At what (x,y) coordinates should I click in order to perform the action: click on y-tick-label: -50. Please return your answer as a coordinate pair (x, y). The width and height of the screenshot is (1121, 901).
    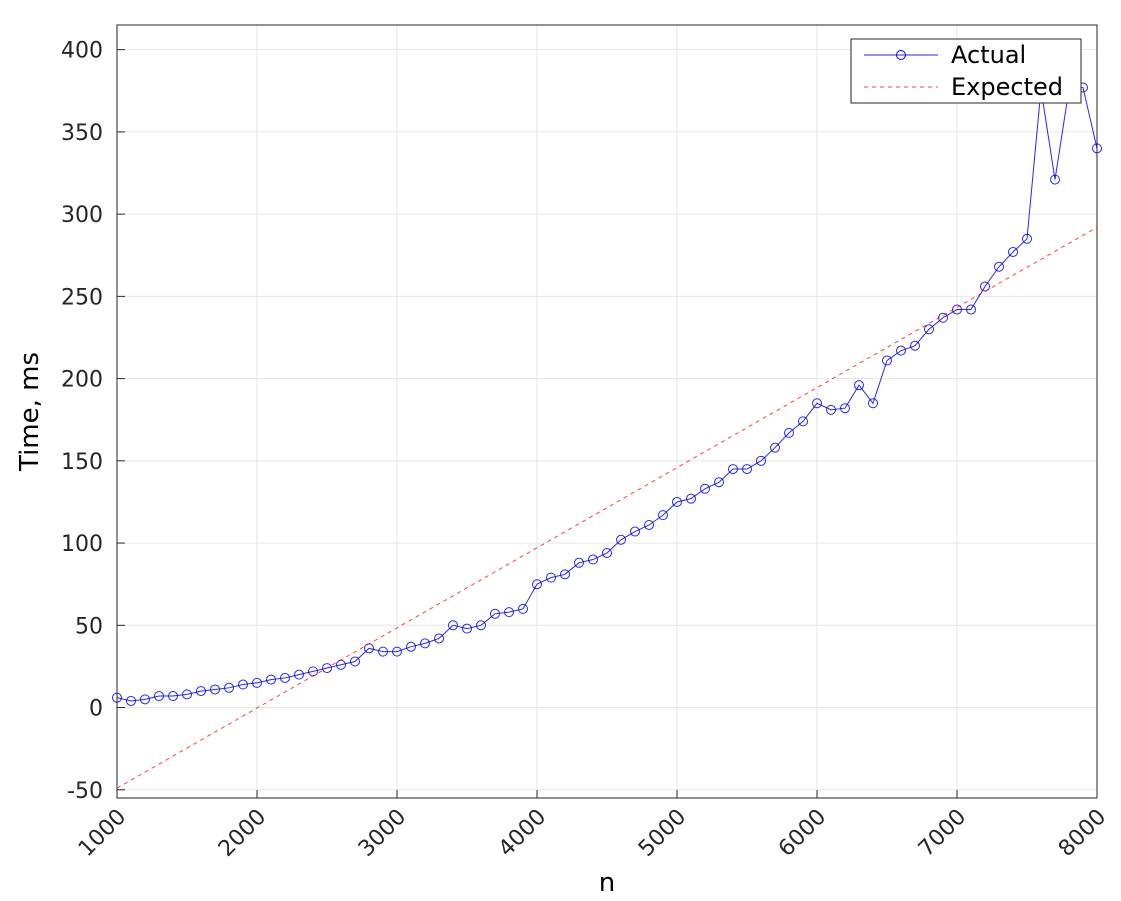
    Looking at the image, I should click on (85, 791).